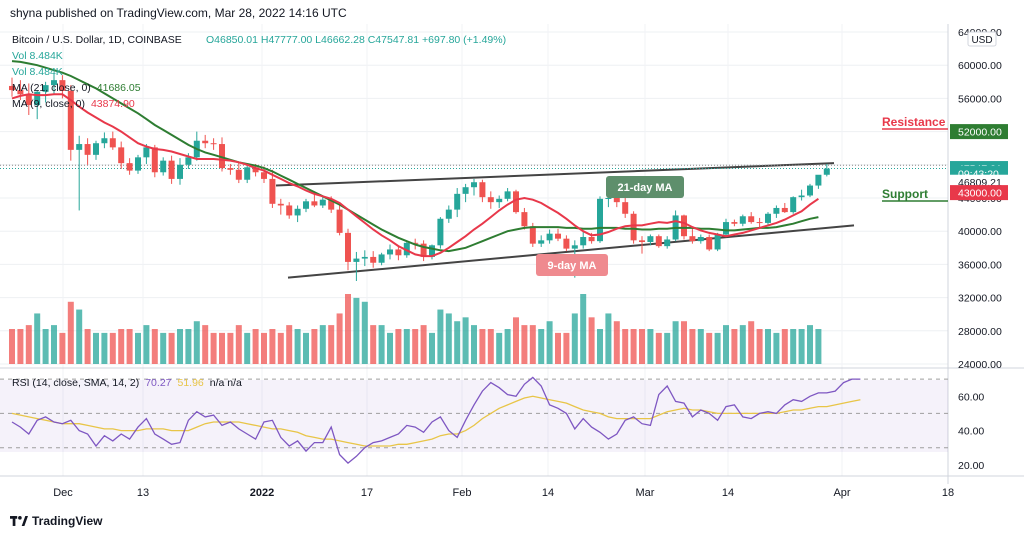  I want to click on time-axis: Dec 13 2022 17 Feb 14 Mar 14 Apr 18, so click(503, 493).